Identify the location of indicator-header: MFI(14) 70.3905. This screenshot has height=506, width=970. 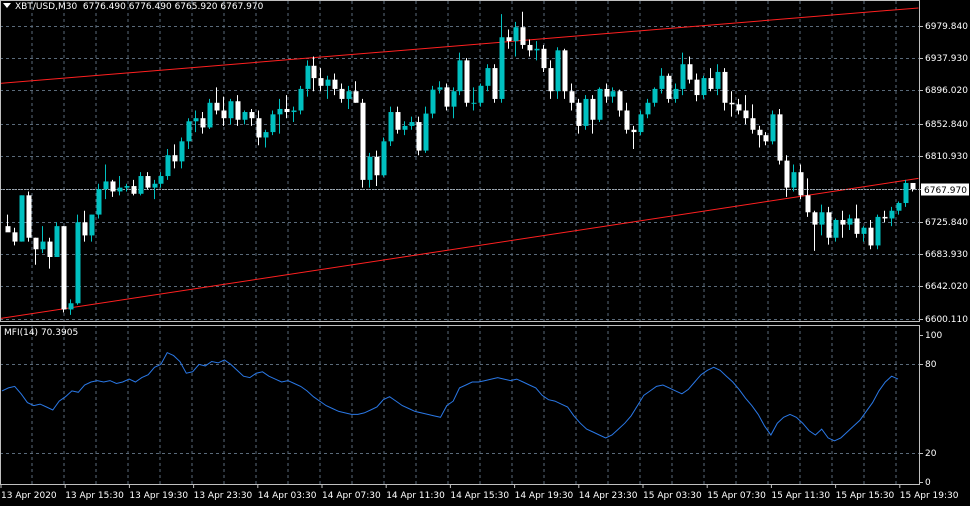
(41, 333).